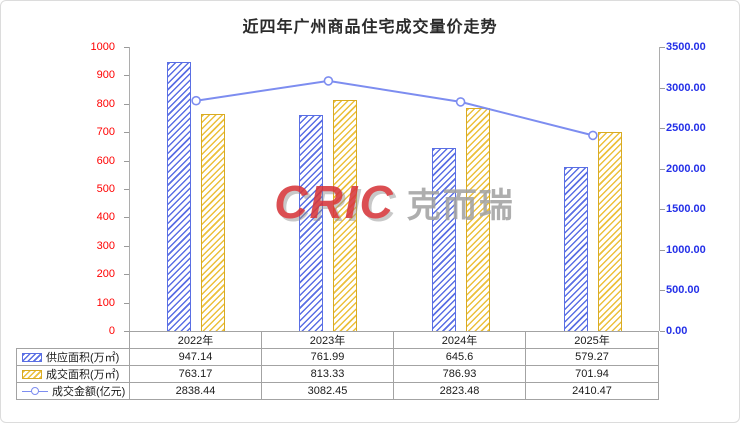 Image resolution: width=740 pixels, height=423 pixels. I want to click on year-cell: 2022年, so click(195, 340).